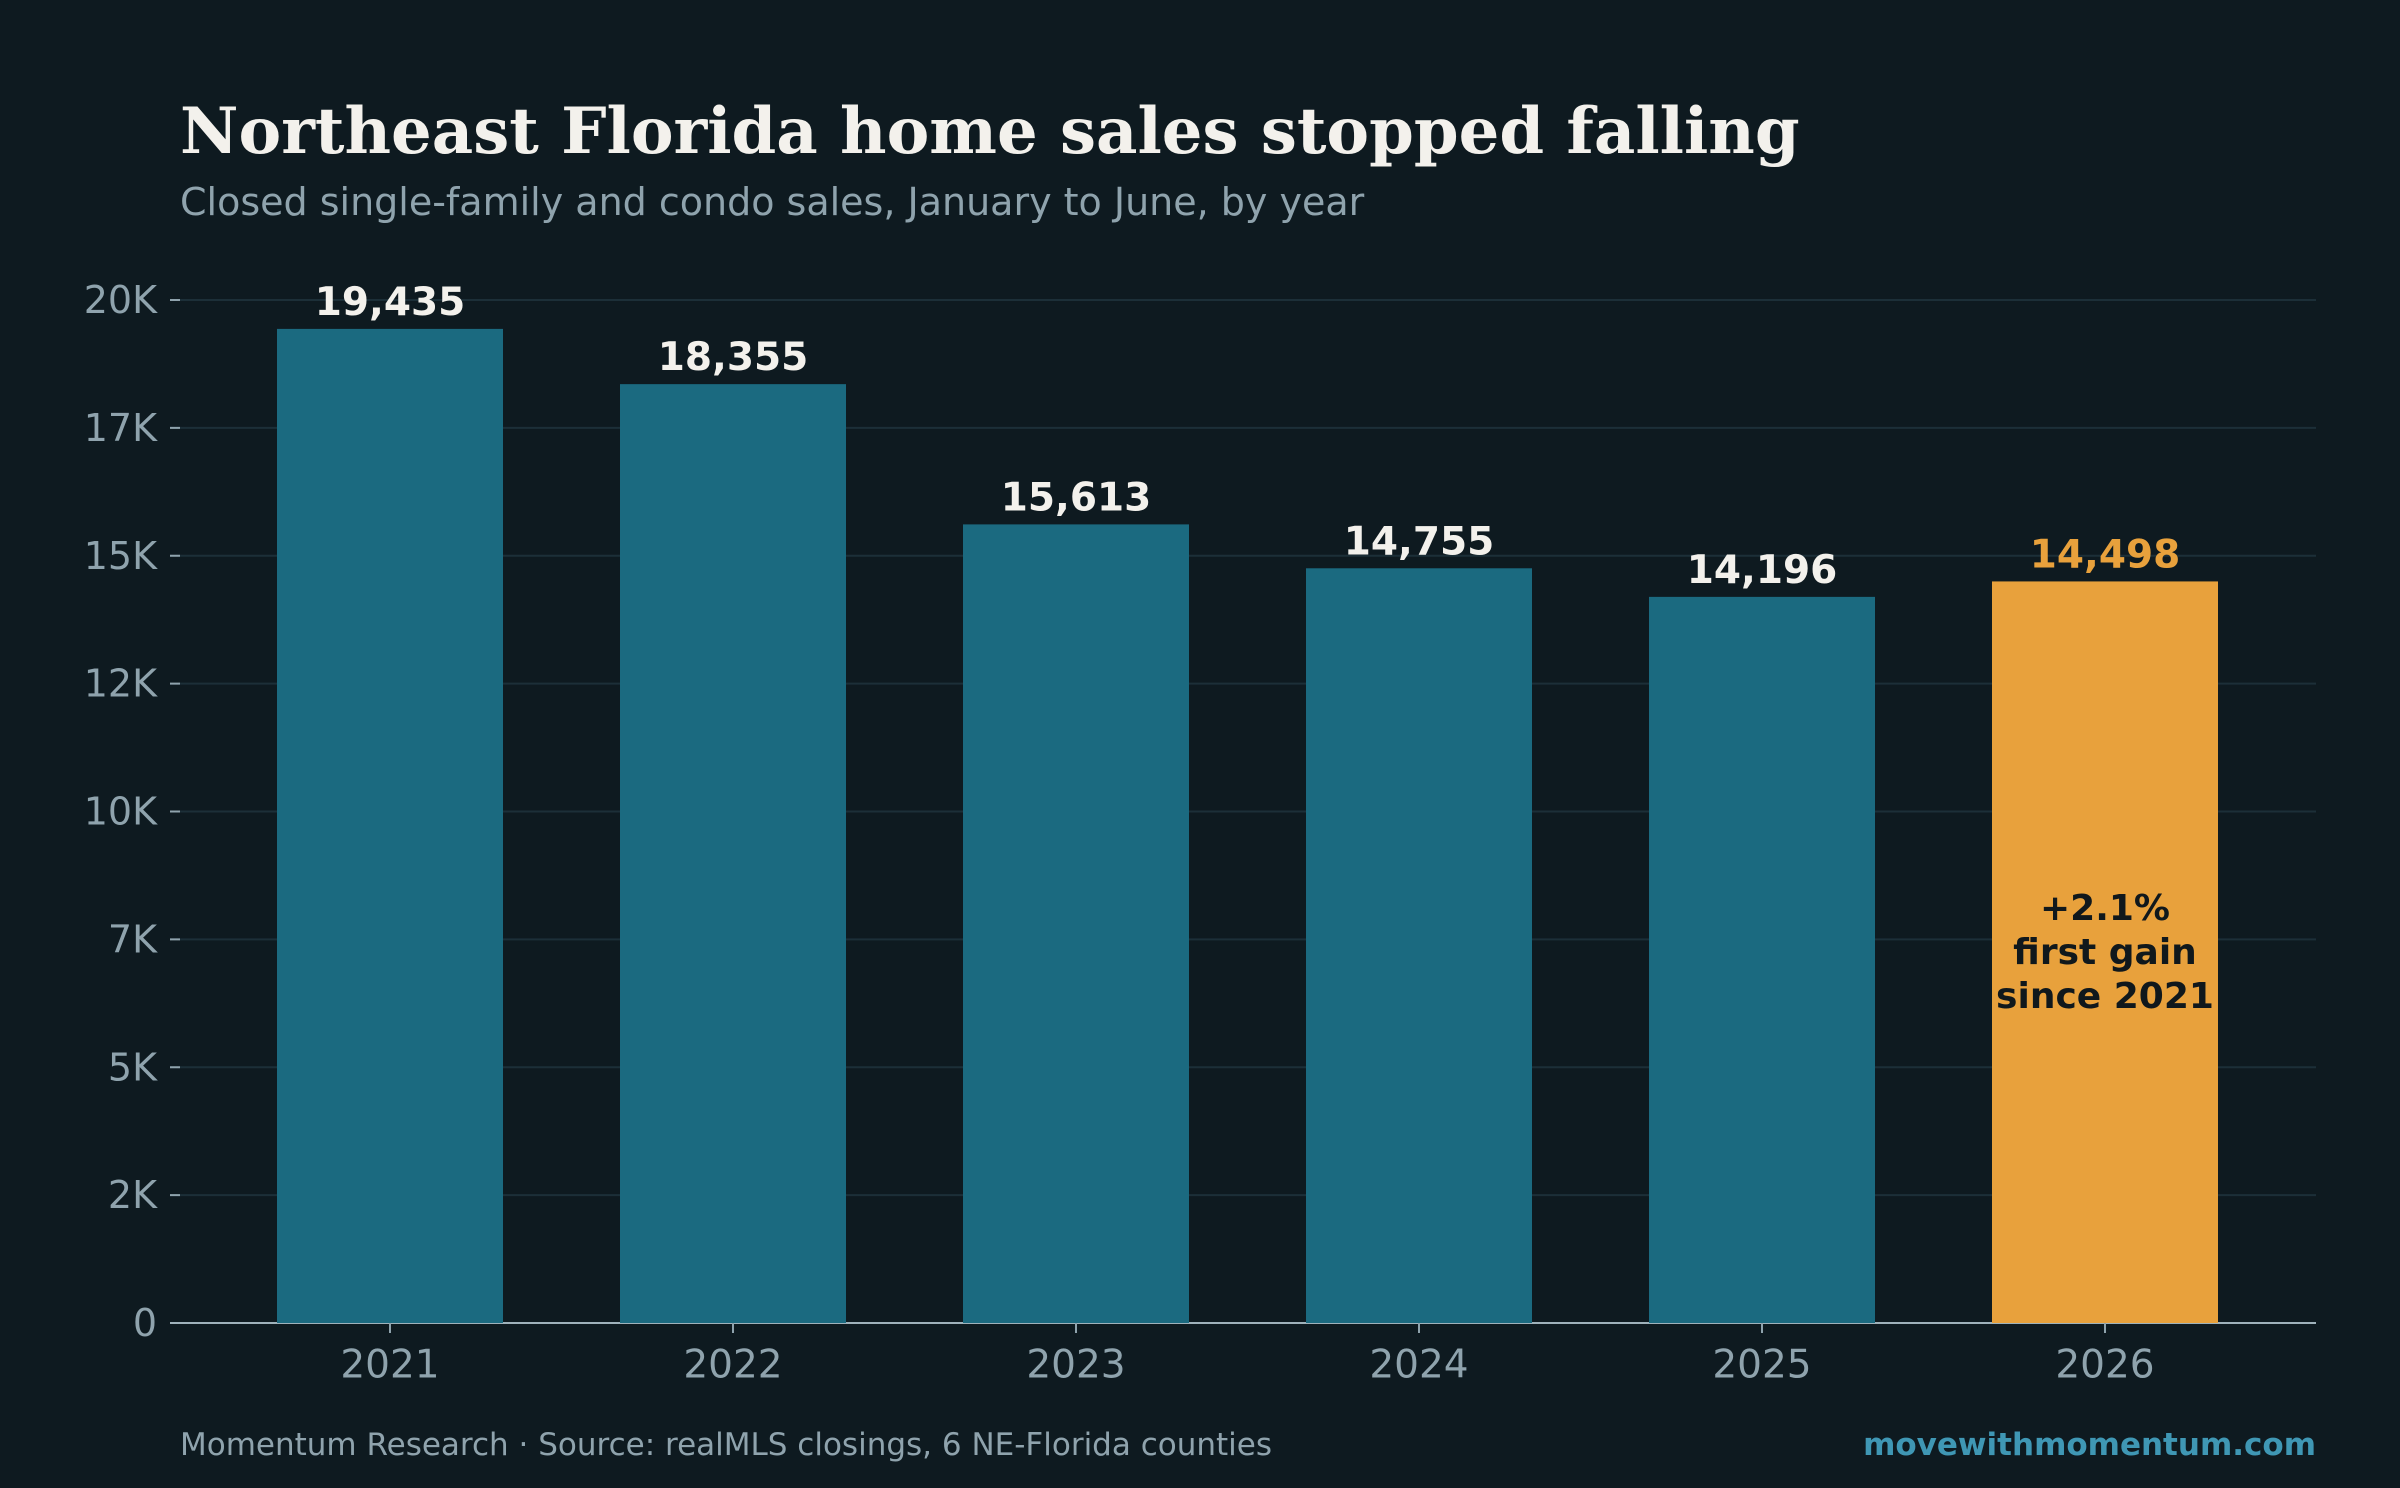  What do you see at coordinates (1076, 497) in the screenshot?
I see `value-label: 15,613` at bounding box center [1076, 497].